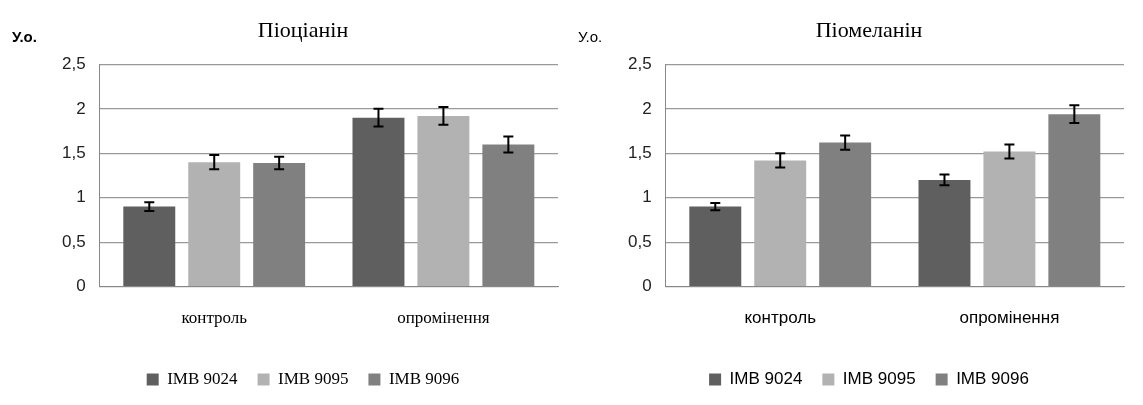 This screenshot has width=1143, height=405. What do you see at coordinates (303, 29) in the screenshot?
I see `chart-title: Піоціанін` at bounding box center [303, 29].